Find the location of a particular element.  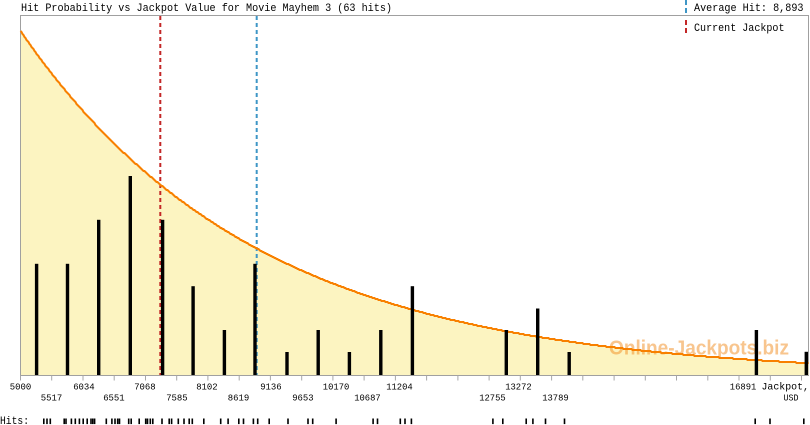

svg-text: Online-Jackpots.biz is located at coordinates (699, 349).